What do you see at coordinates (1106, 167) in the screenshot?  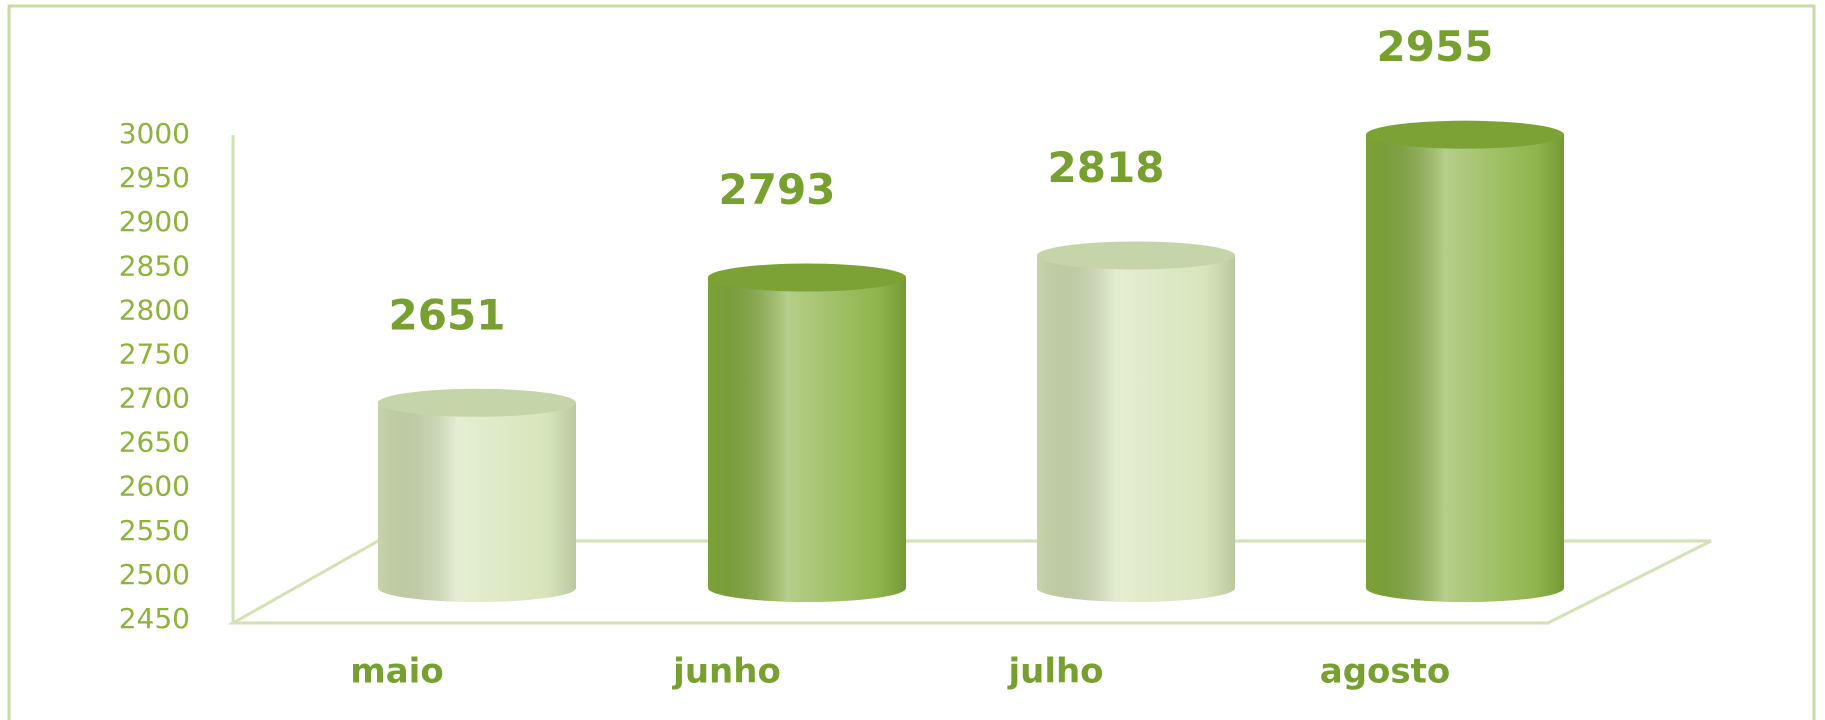 I see `data-label: 2818` at bounding box center [1106, 167].